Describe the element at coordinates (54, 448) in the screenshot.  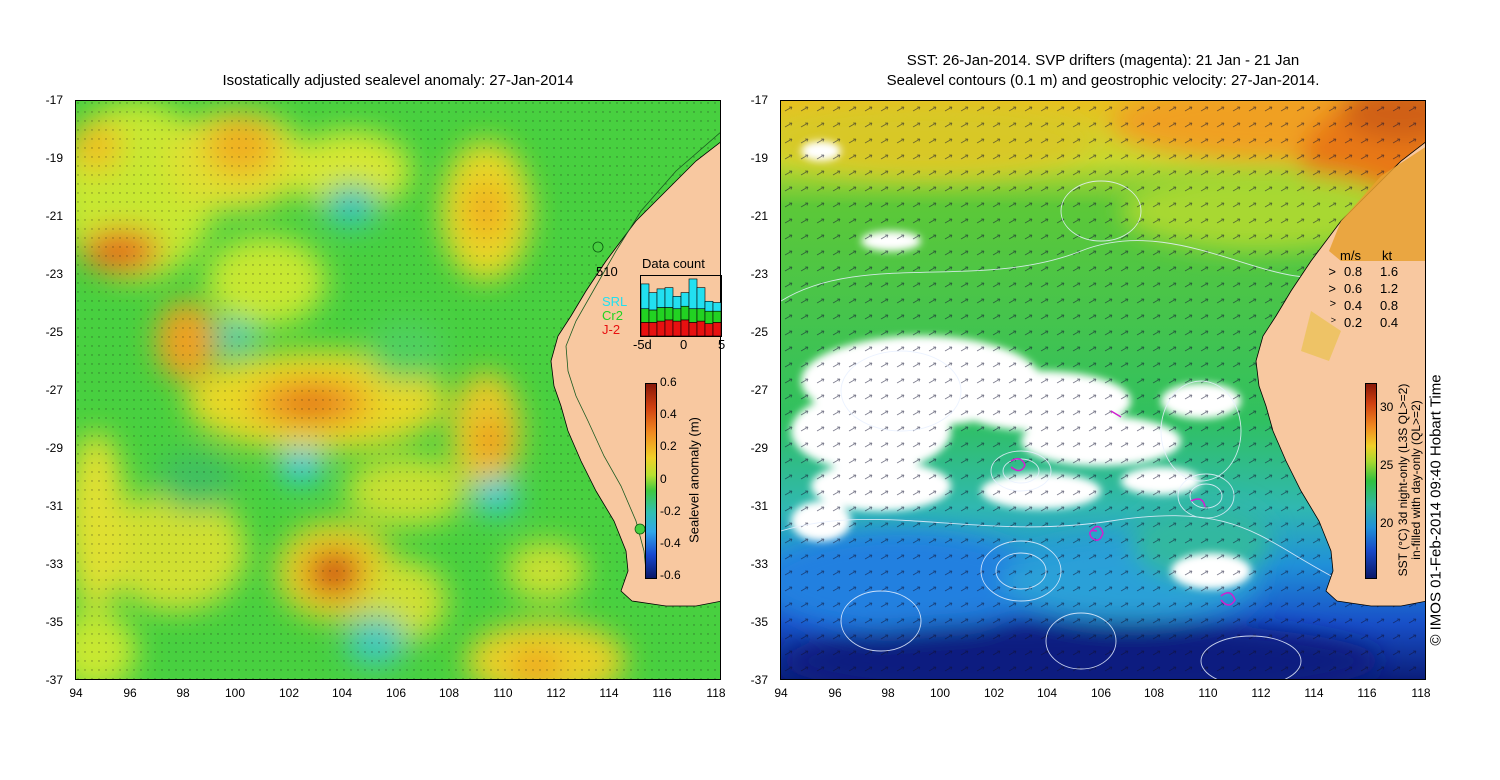
I see `left-y-tick: -29` at that location.